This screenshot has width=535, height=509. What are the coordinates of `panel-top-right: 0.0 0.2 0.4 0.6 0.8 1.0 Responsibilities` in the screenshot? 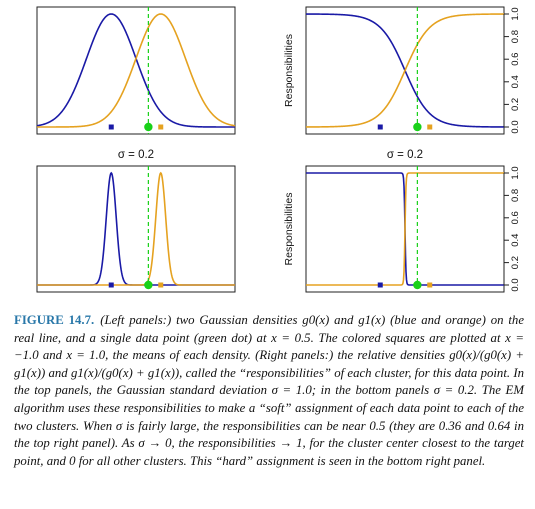 It's located at (402, 70).